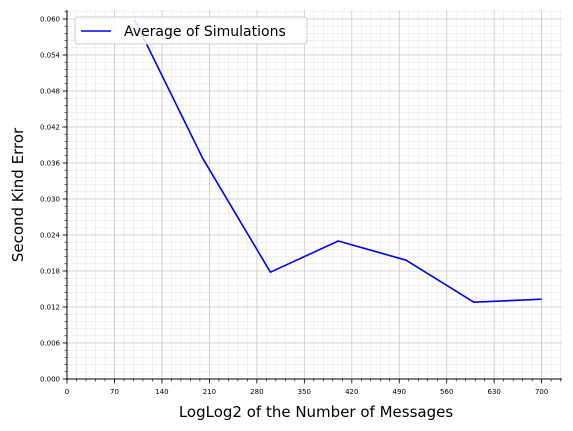 The image size is (573, 431). What do you see at coordinates (313, 387) in the screenshot?
I see `x-axis-ticks: 0 70 140 210 280 350 420 490 560 630 700` at bounding box center [313, 387].